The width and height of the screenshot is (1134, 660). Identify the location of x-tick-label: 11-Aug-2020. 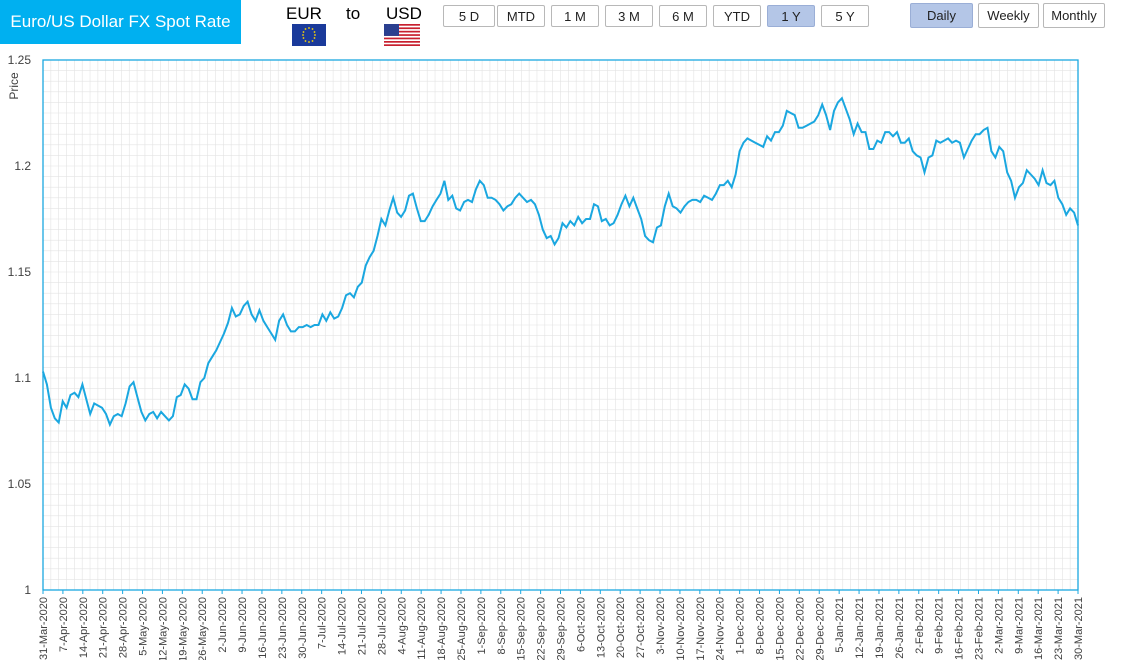
(422, 628).